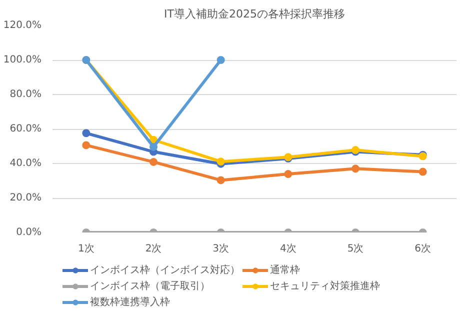  Describe the element at coordinates (150, 286) in the screenshot. I see `legend-label: インボイス枠（電子取引）` at that location.